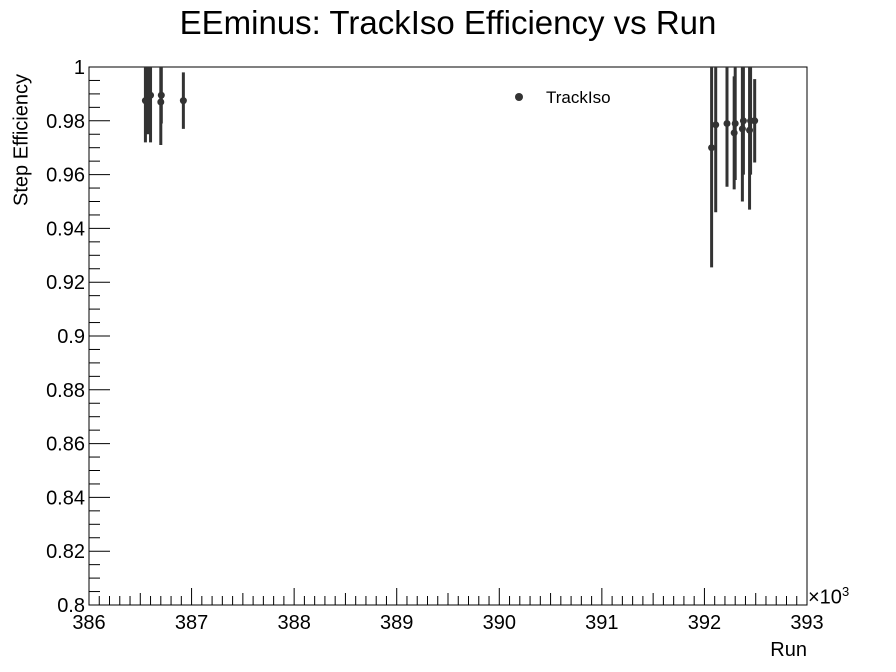 This screenshot has height=672, width=896. I want to click on y-tick-label: 0.8, so click(71, 606).